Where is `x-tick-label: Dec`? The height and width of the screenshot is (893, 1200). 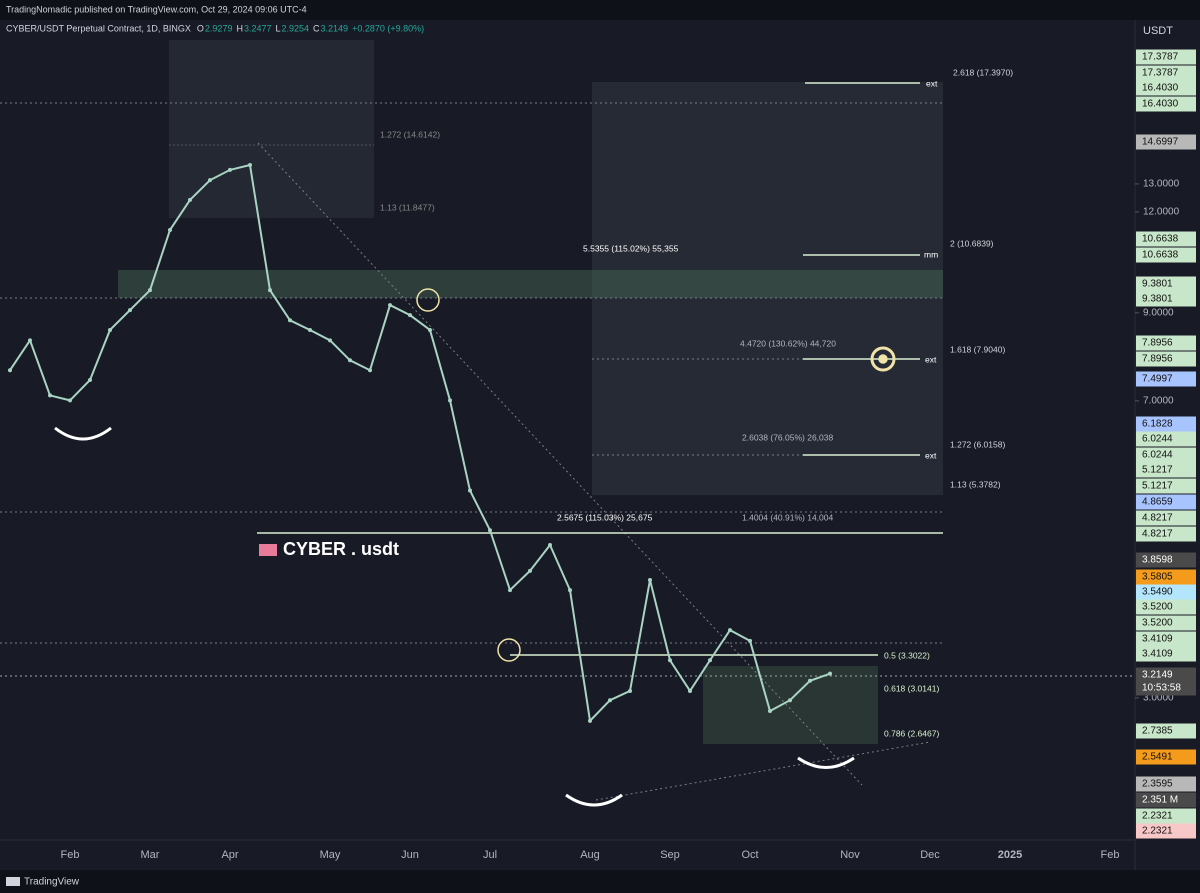
x-tick-label: Dec is located at coordinates (930, 855).